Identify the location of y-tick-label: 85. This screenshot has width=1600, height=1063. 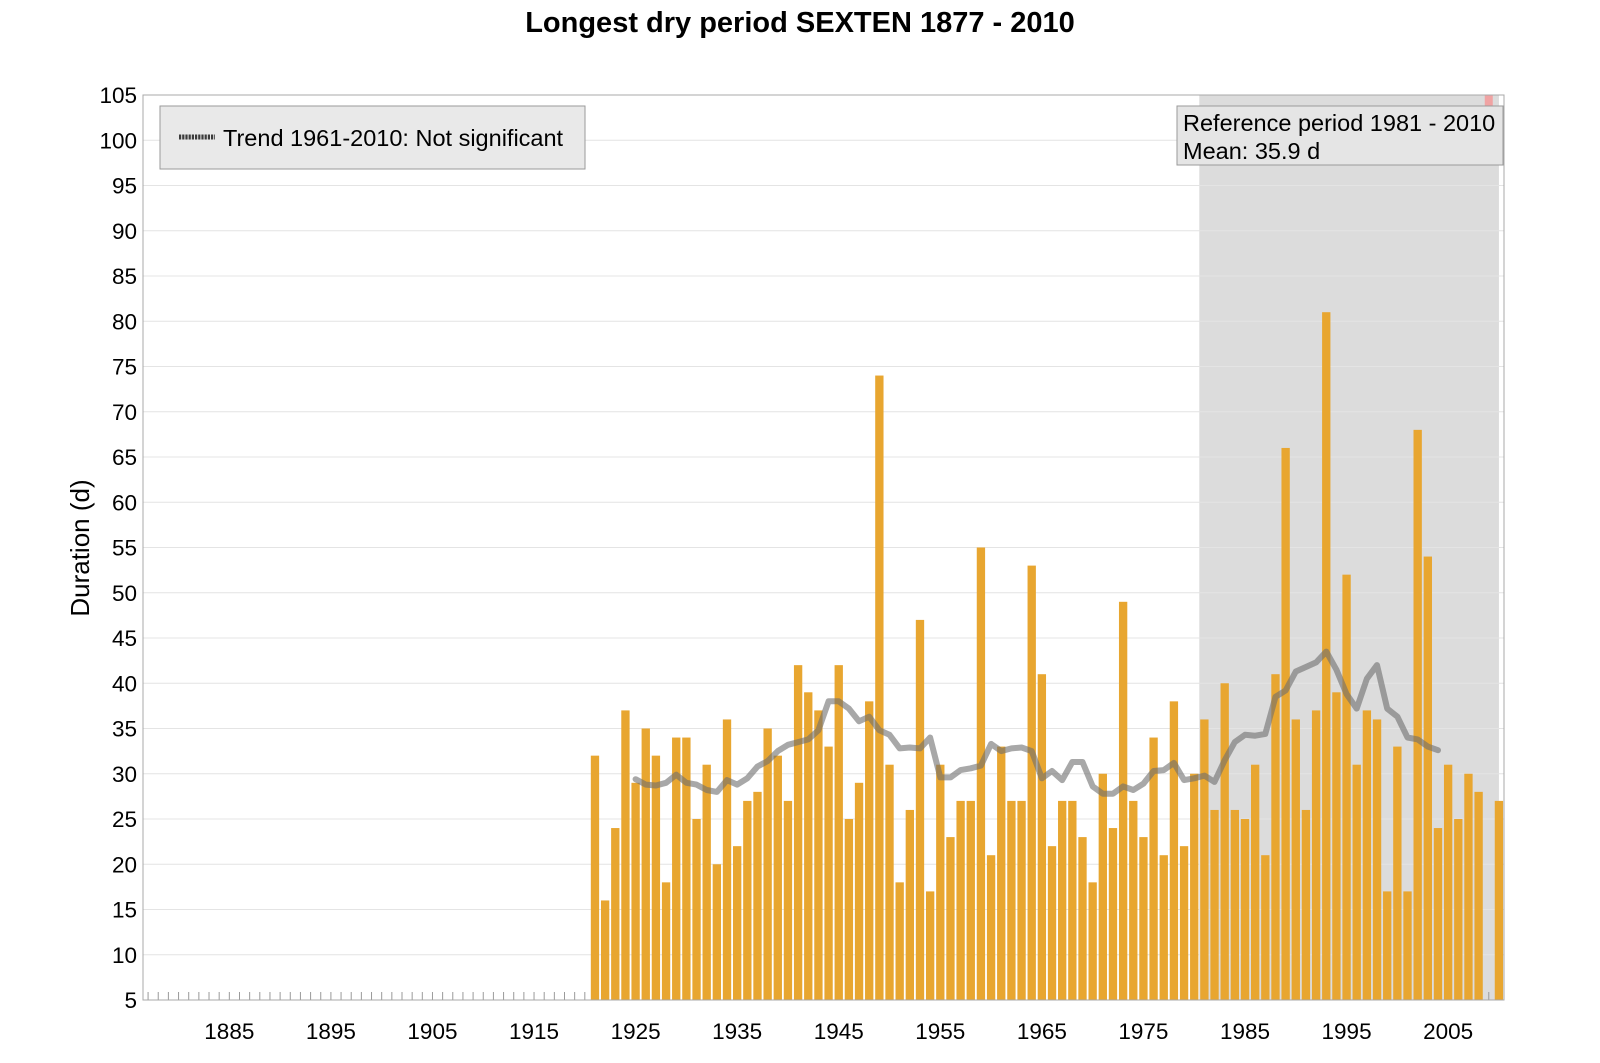
(124, 276).